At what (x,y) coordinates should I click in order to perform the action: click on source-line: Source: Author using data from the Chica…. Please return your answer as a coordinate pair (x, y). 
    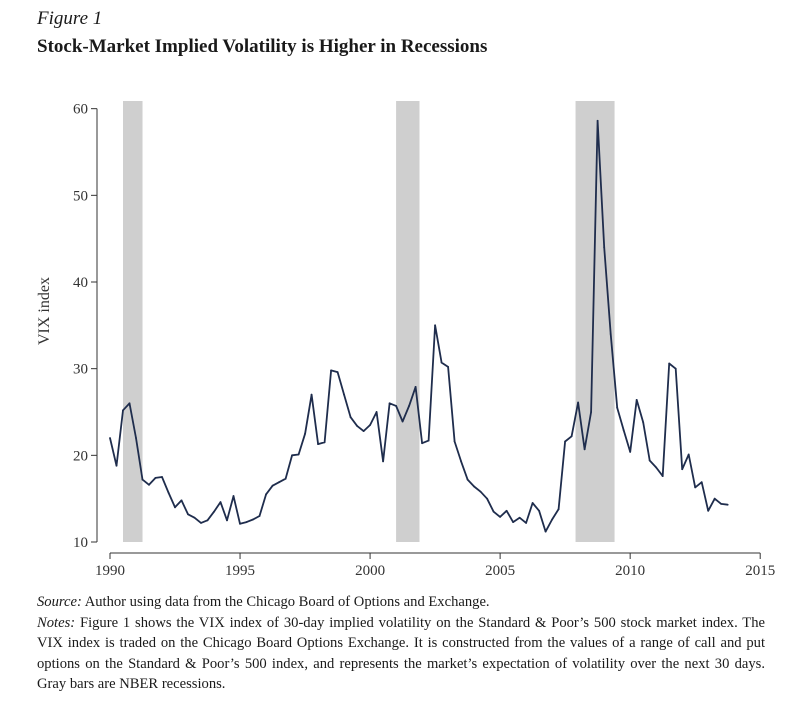
    Looking at the image, I should click on (401, 602).